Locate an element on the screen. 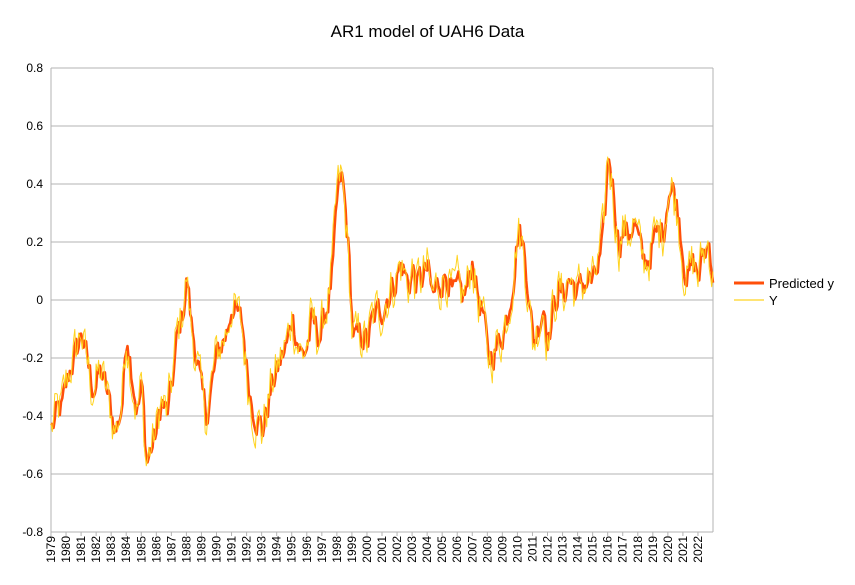 This screenshot has width=855, height=585. x-tick-label: 1981 is located at coordinates (81, 549).